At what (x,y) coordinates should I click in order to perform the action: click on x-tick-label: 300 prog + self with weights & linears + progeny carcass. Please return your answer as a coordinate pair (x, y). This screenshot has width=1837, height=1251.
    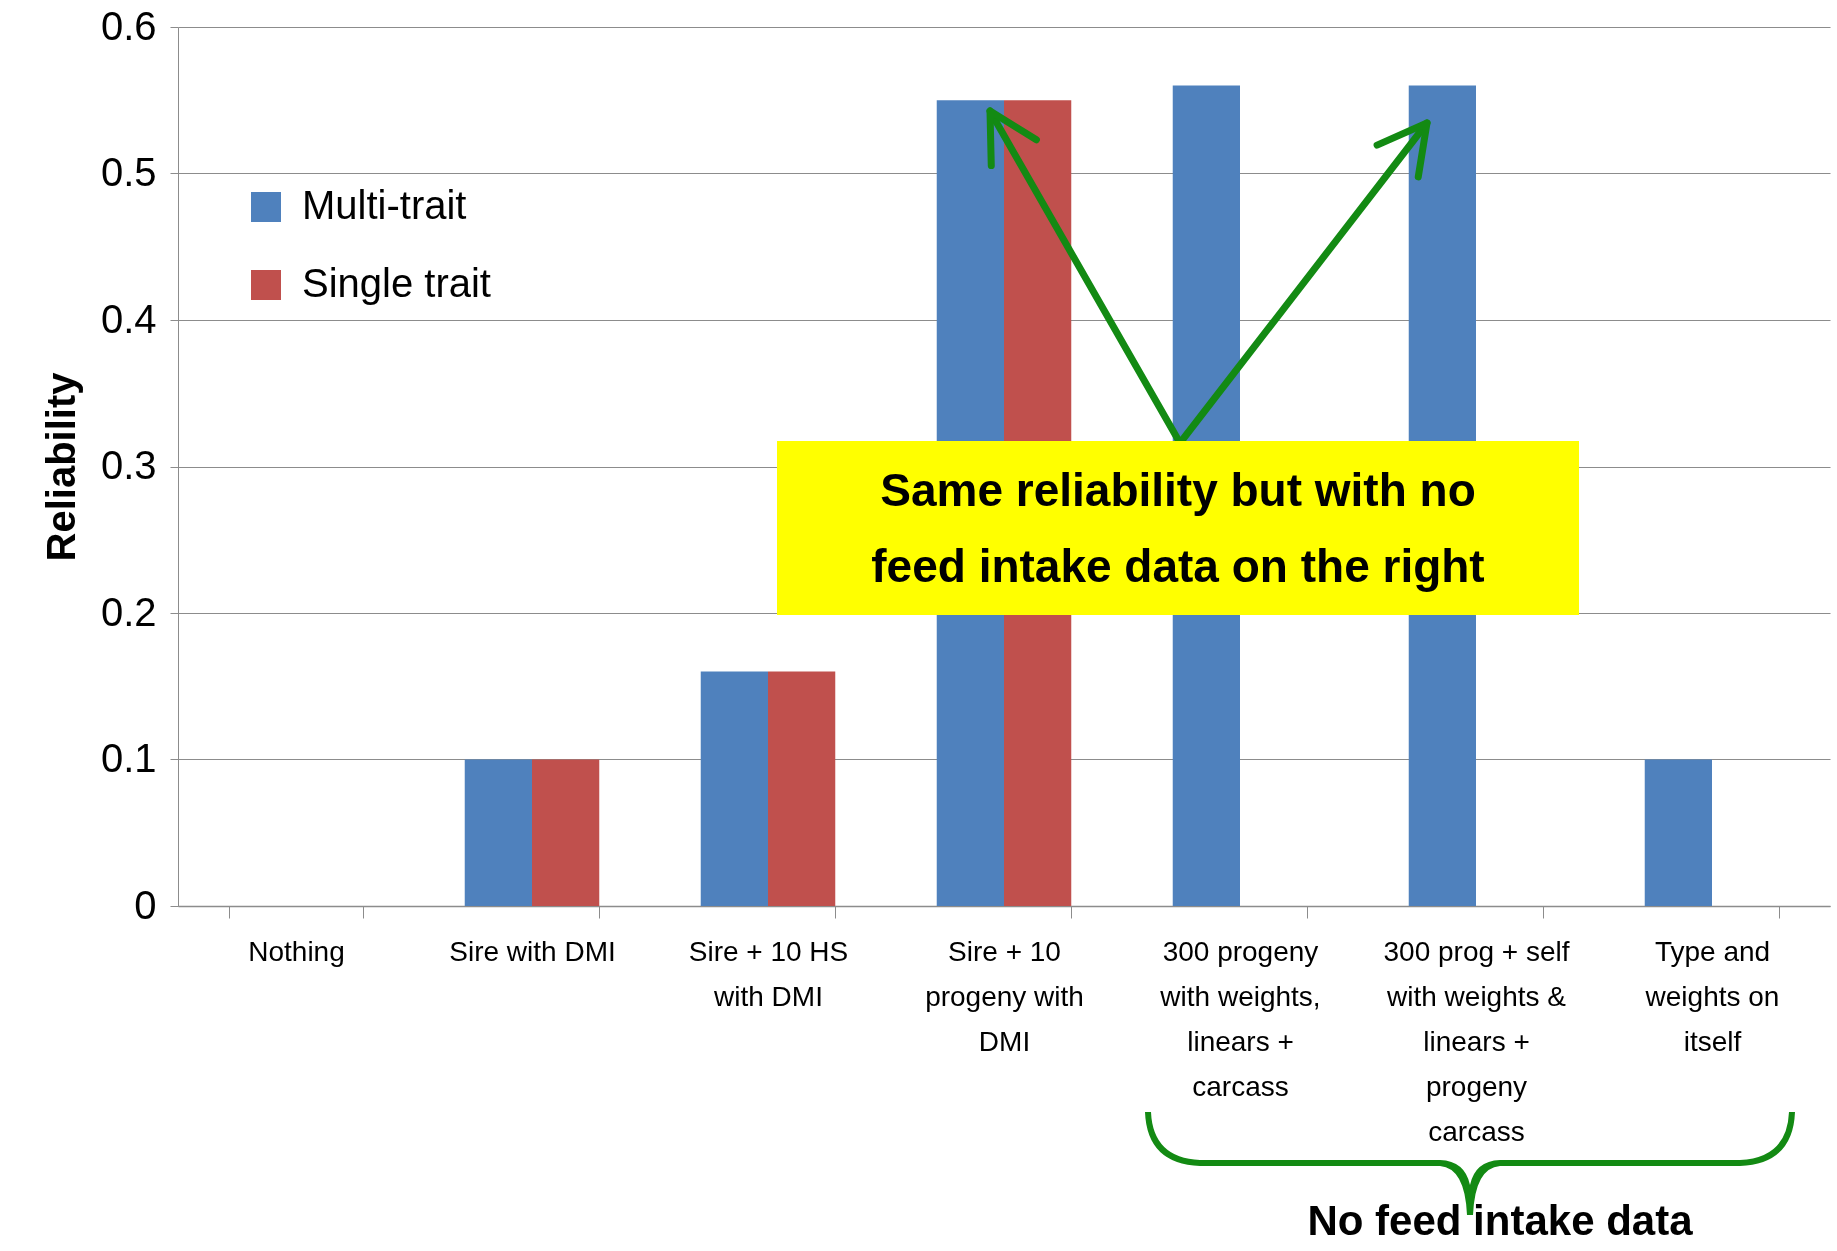
    Looking at the image, I should click on (1476, 1041).